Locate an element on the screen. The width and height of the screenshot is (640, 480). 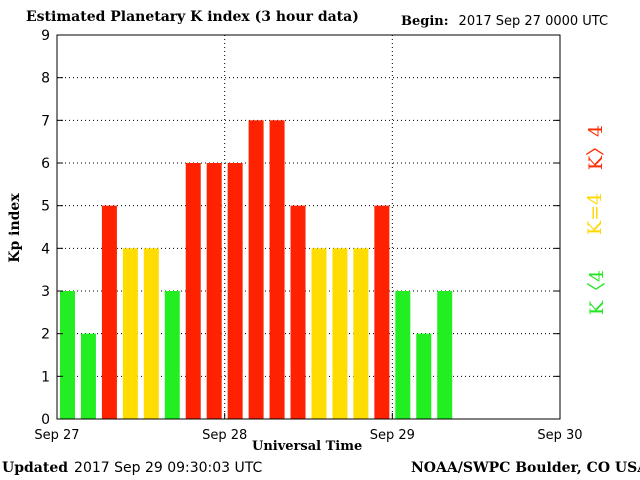
x-tick-label: Sep 30 is located at coordinates (559, 435).